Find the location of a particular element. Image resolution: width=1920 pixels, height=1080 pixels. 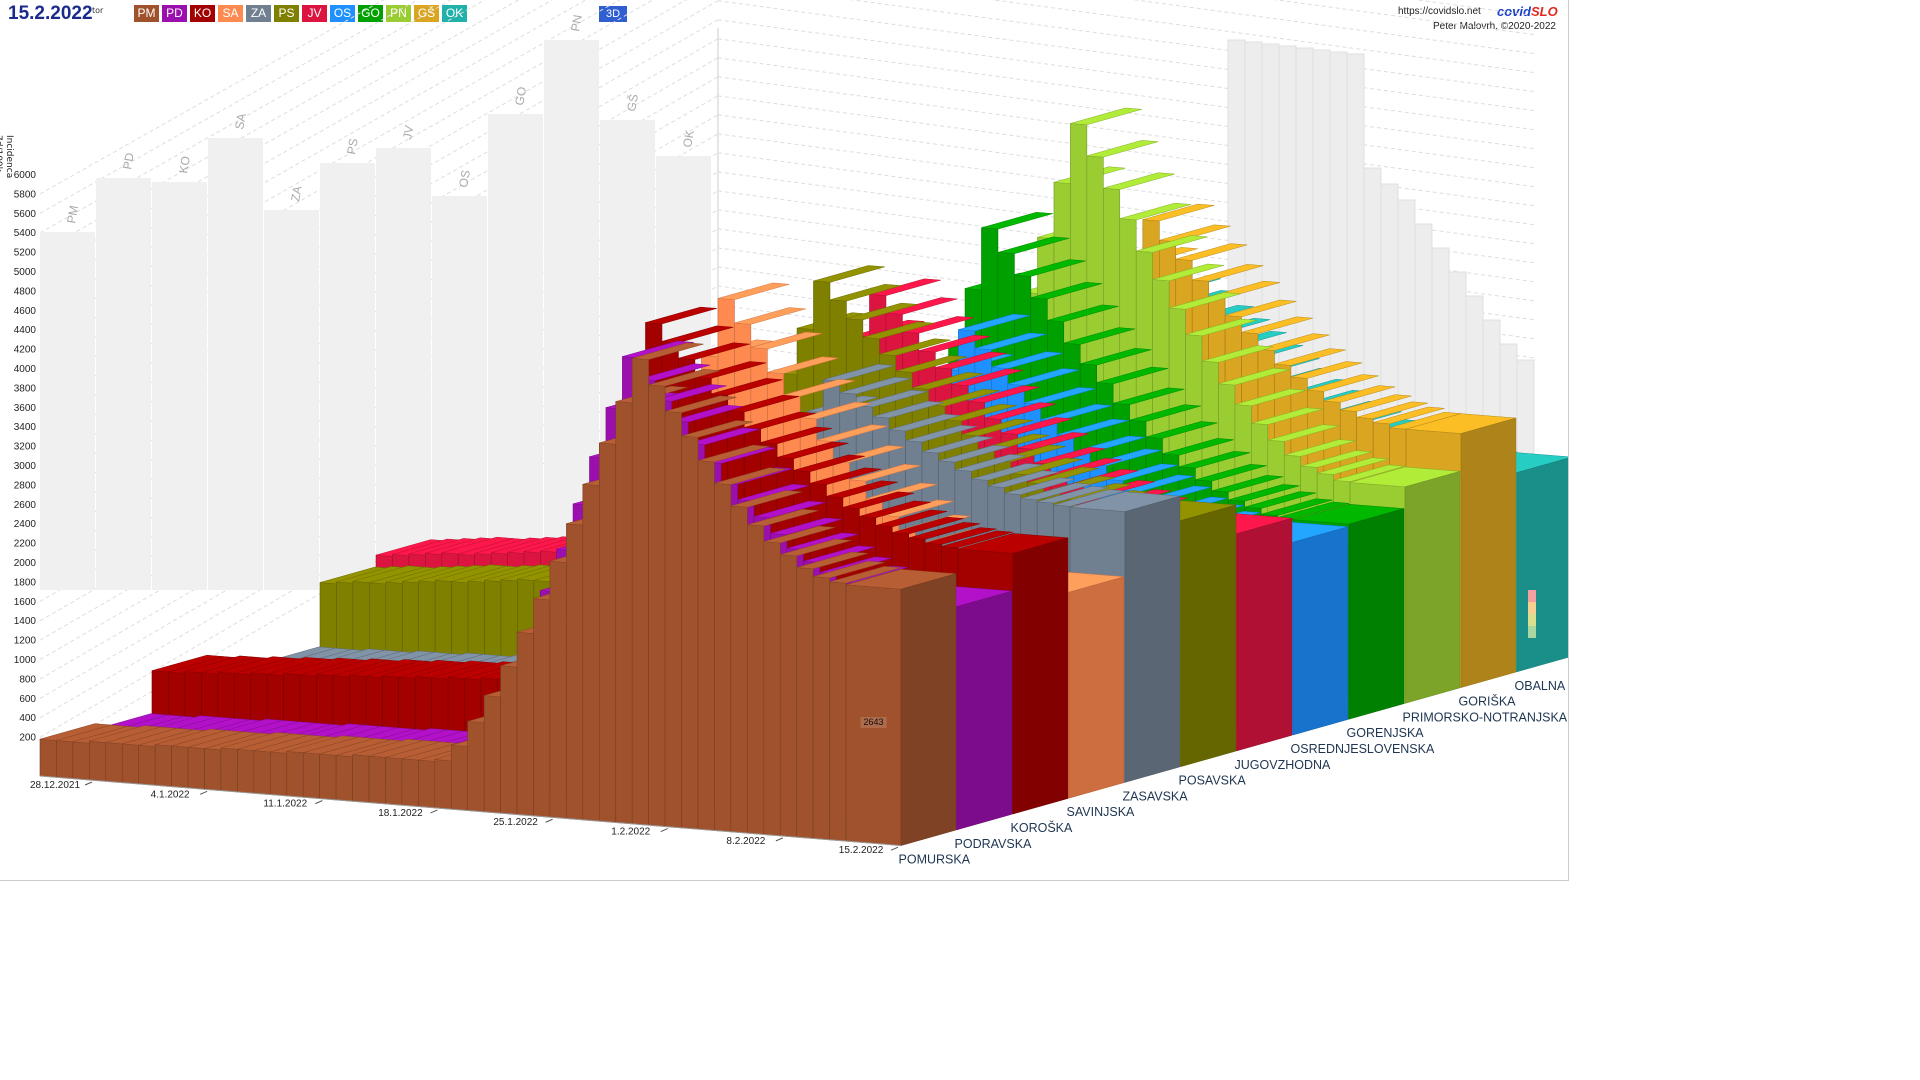

region-name-label: GORENJSKA is located at coordinates (1386, 733).